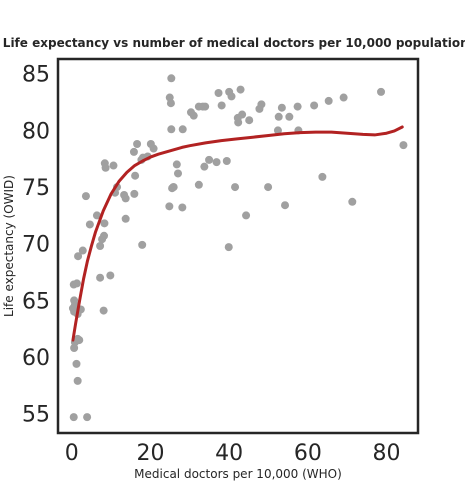 The image size is (465, 495). What do you see at coordinates (308, 453) in the screenshot?
I see `x-tick-label-60: 60` at bounding box center [308, 453].